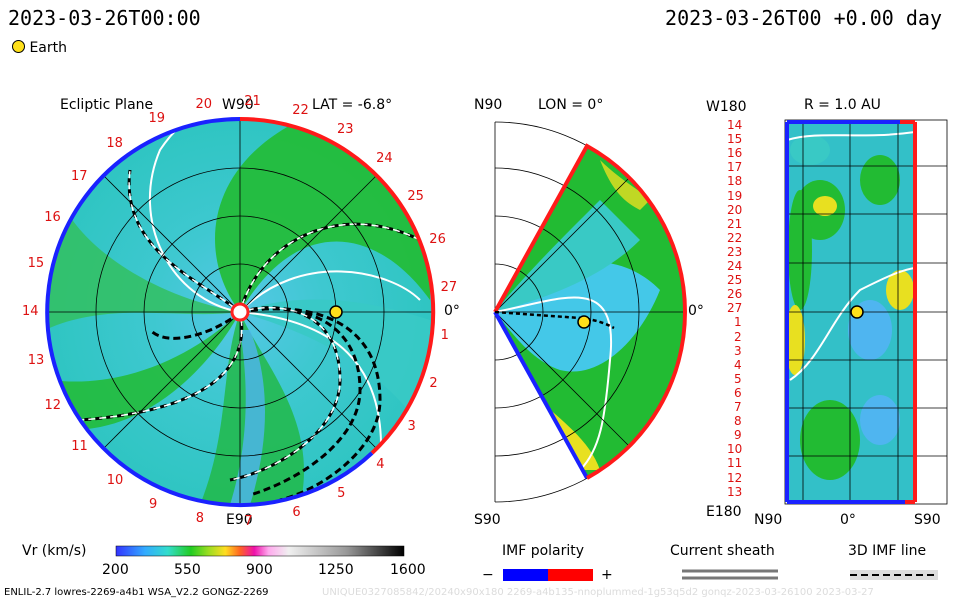  I want to click on imf-polarity-title: IMF polarity, so click(543, 551).